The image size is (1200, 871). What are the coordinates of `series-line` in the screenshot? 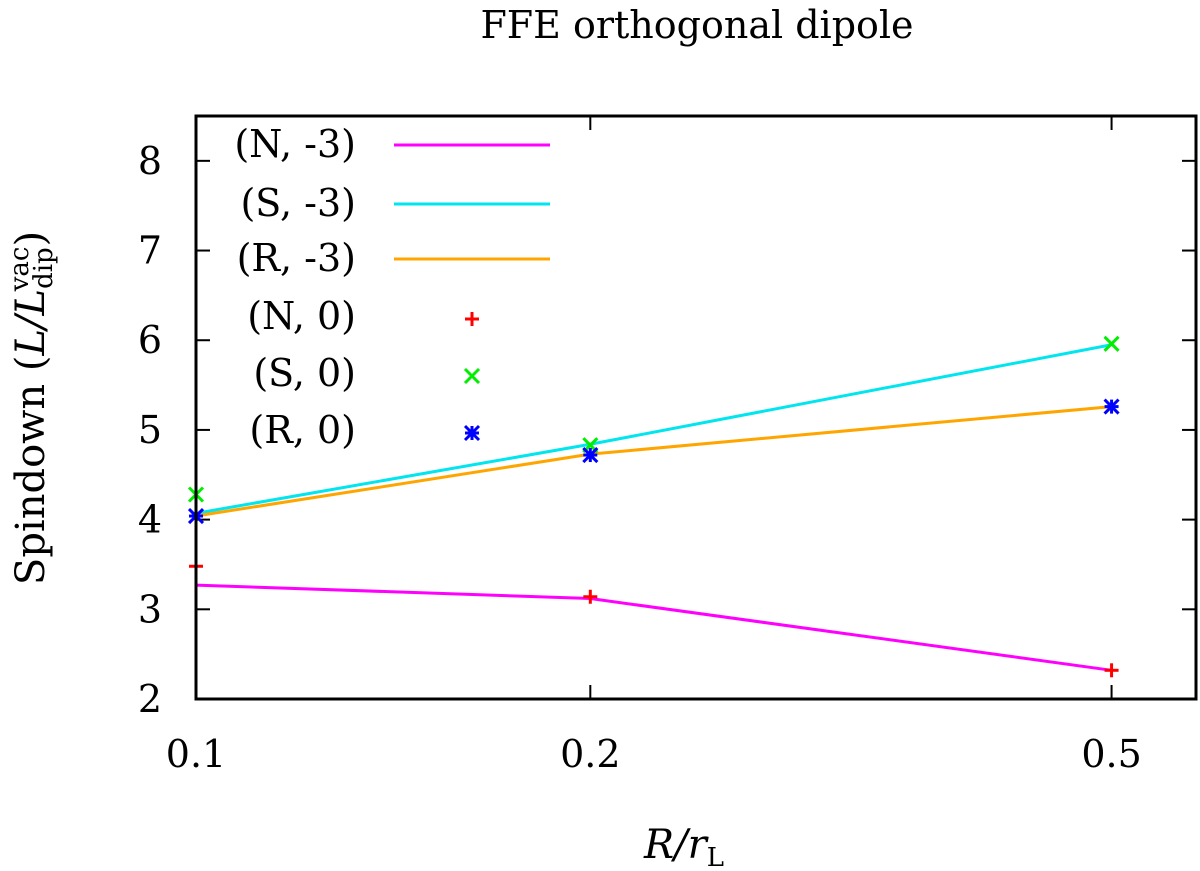 It's located at (653, 627).